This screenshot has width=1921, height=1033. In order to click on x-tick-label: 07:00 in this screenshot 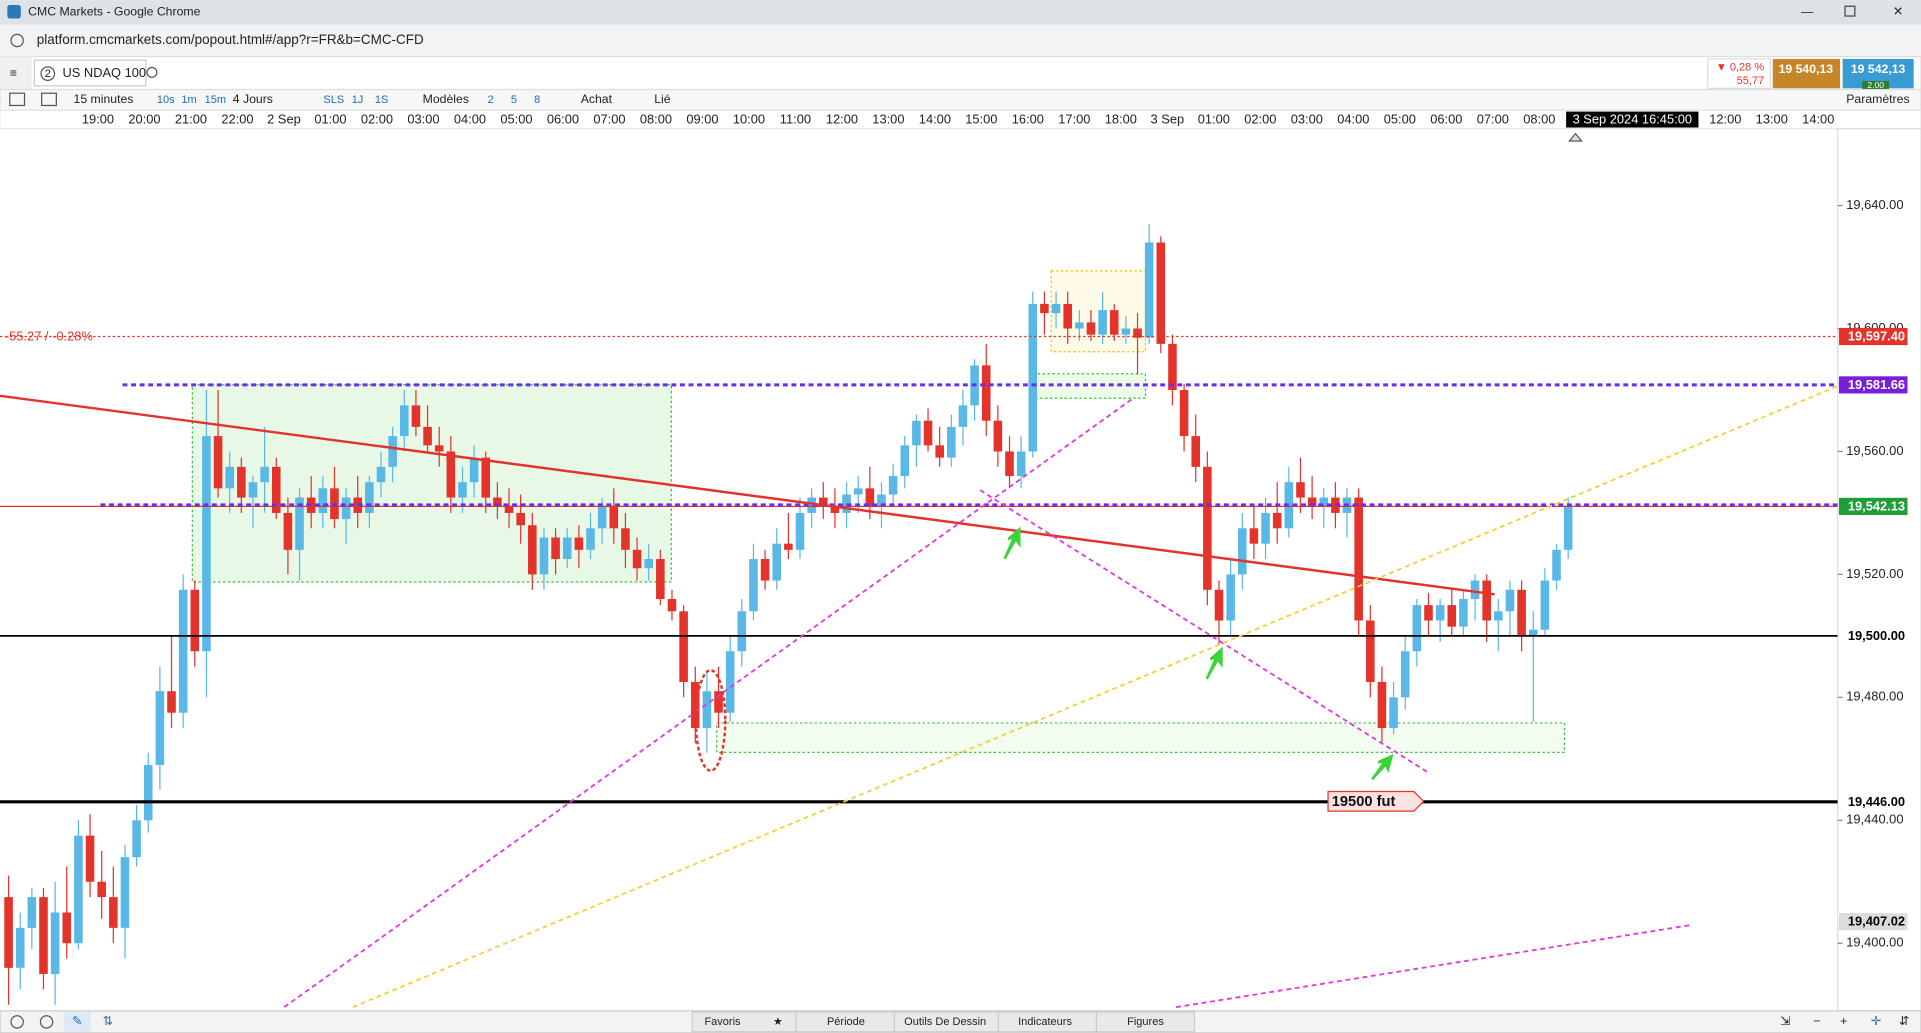, I will do `click(609, 119)`.